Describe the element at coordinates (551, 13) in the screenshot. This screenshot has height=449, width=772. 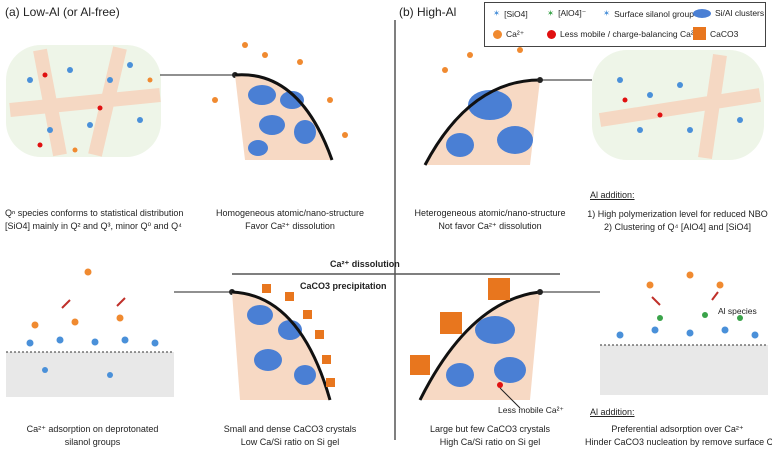
I see `alo4-icon: ✶` at that location.